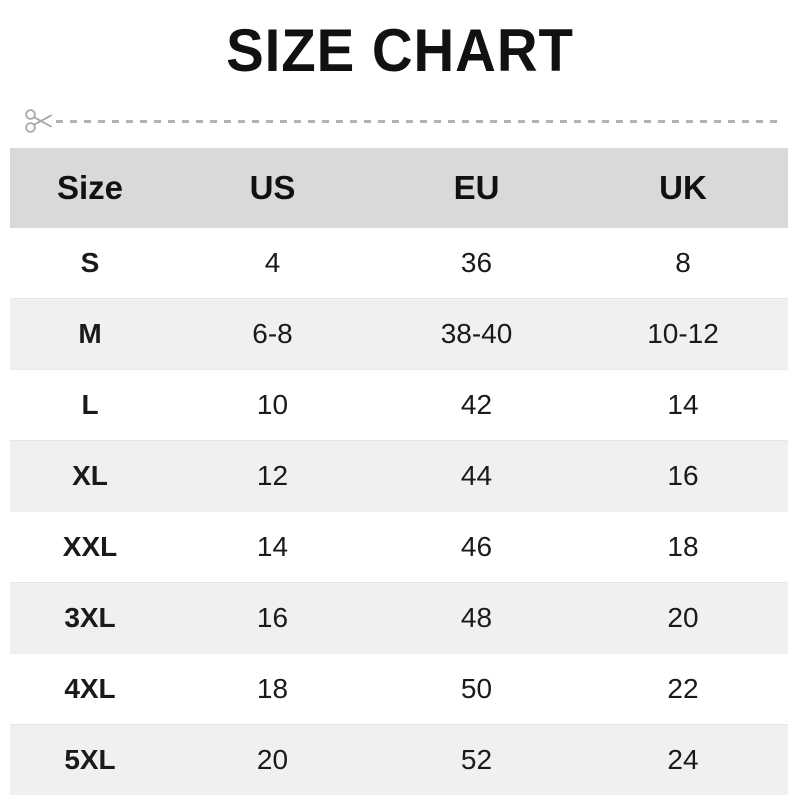  I want to click on table-row: 5XL 20 52 24, so click(399, 759).